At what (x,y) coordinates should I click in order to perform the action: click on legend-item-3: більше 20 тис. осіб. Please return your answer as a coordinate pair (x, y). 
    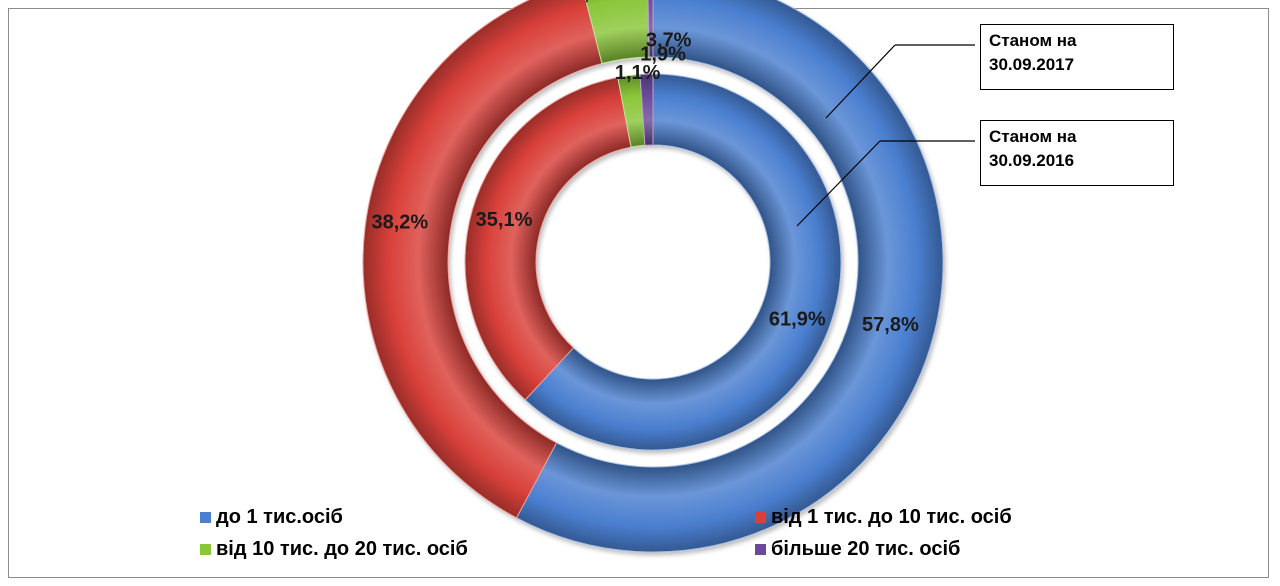
    Looking at the image, I should click on (857, 549).